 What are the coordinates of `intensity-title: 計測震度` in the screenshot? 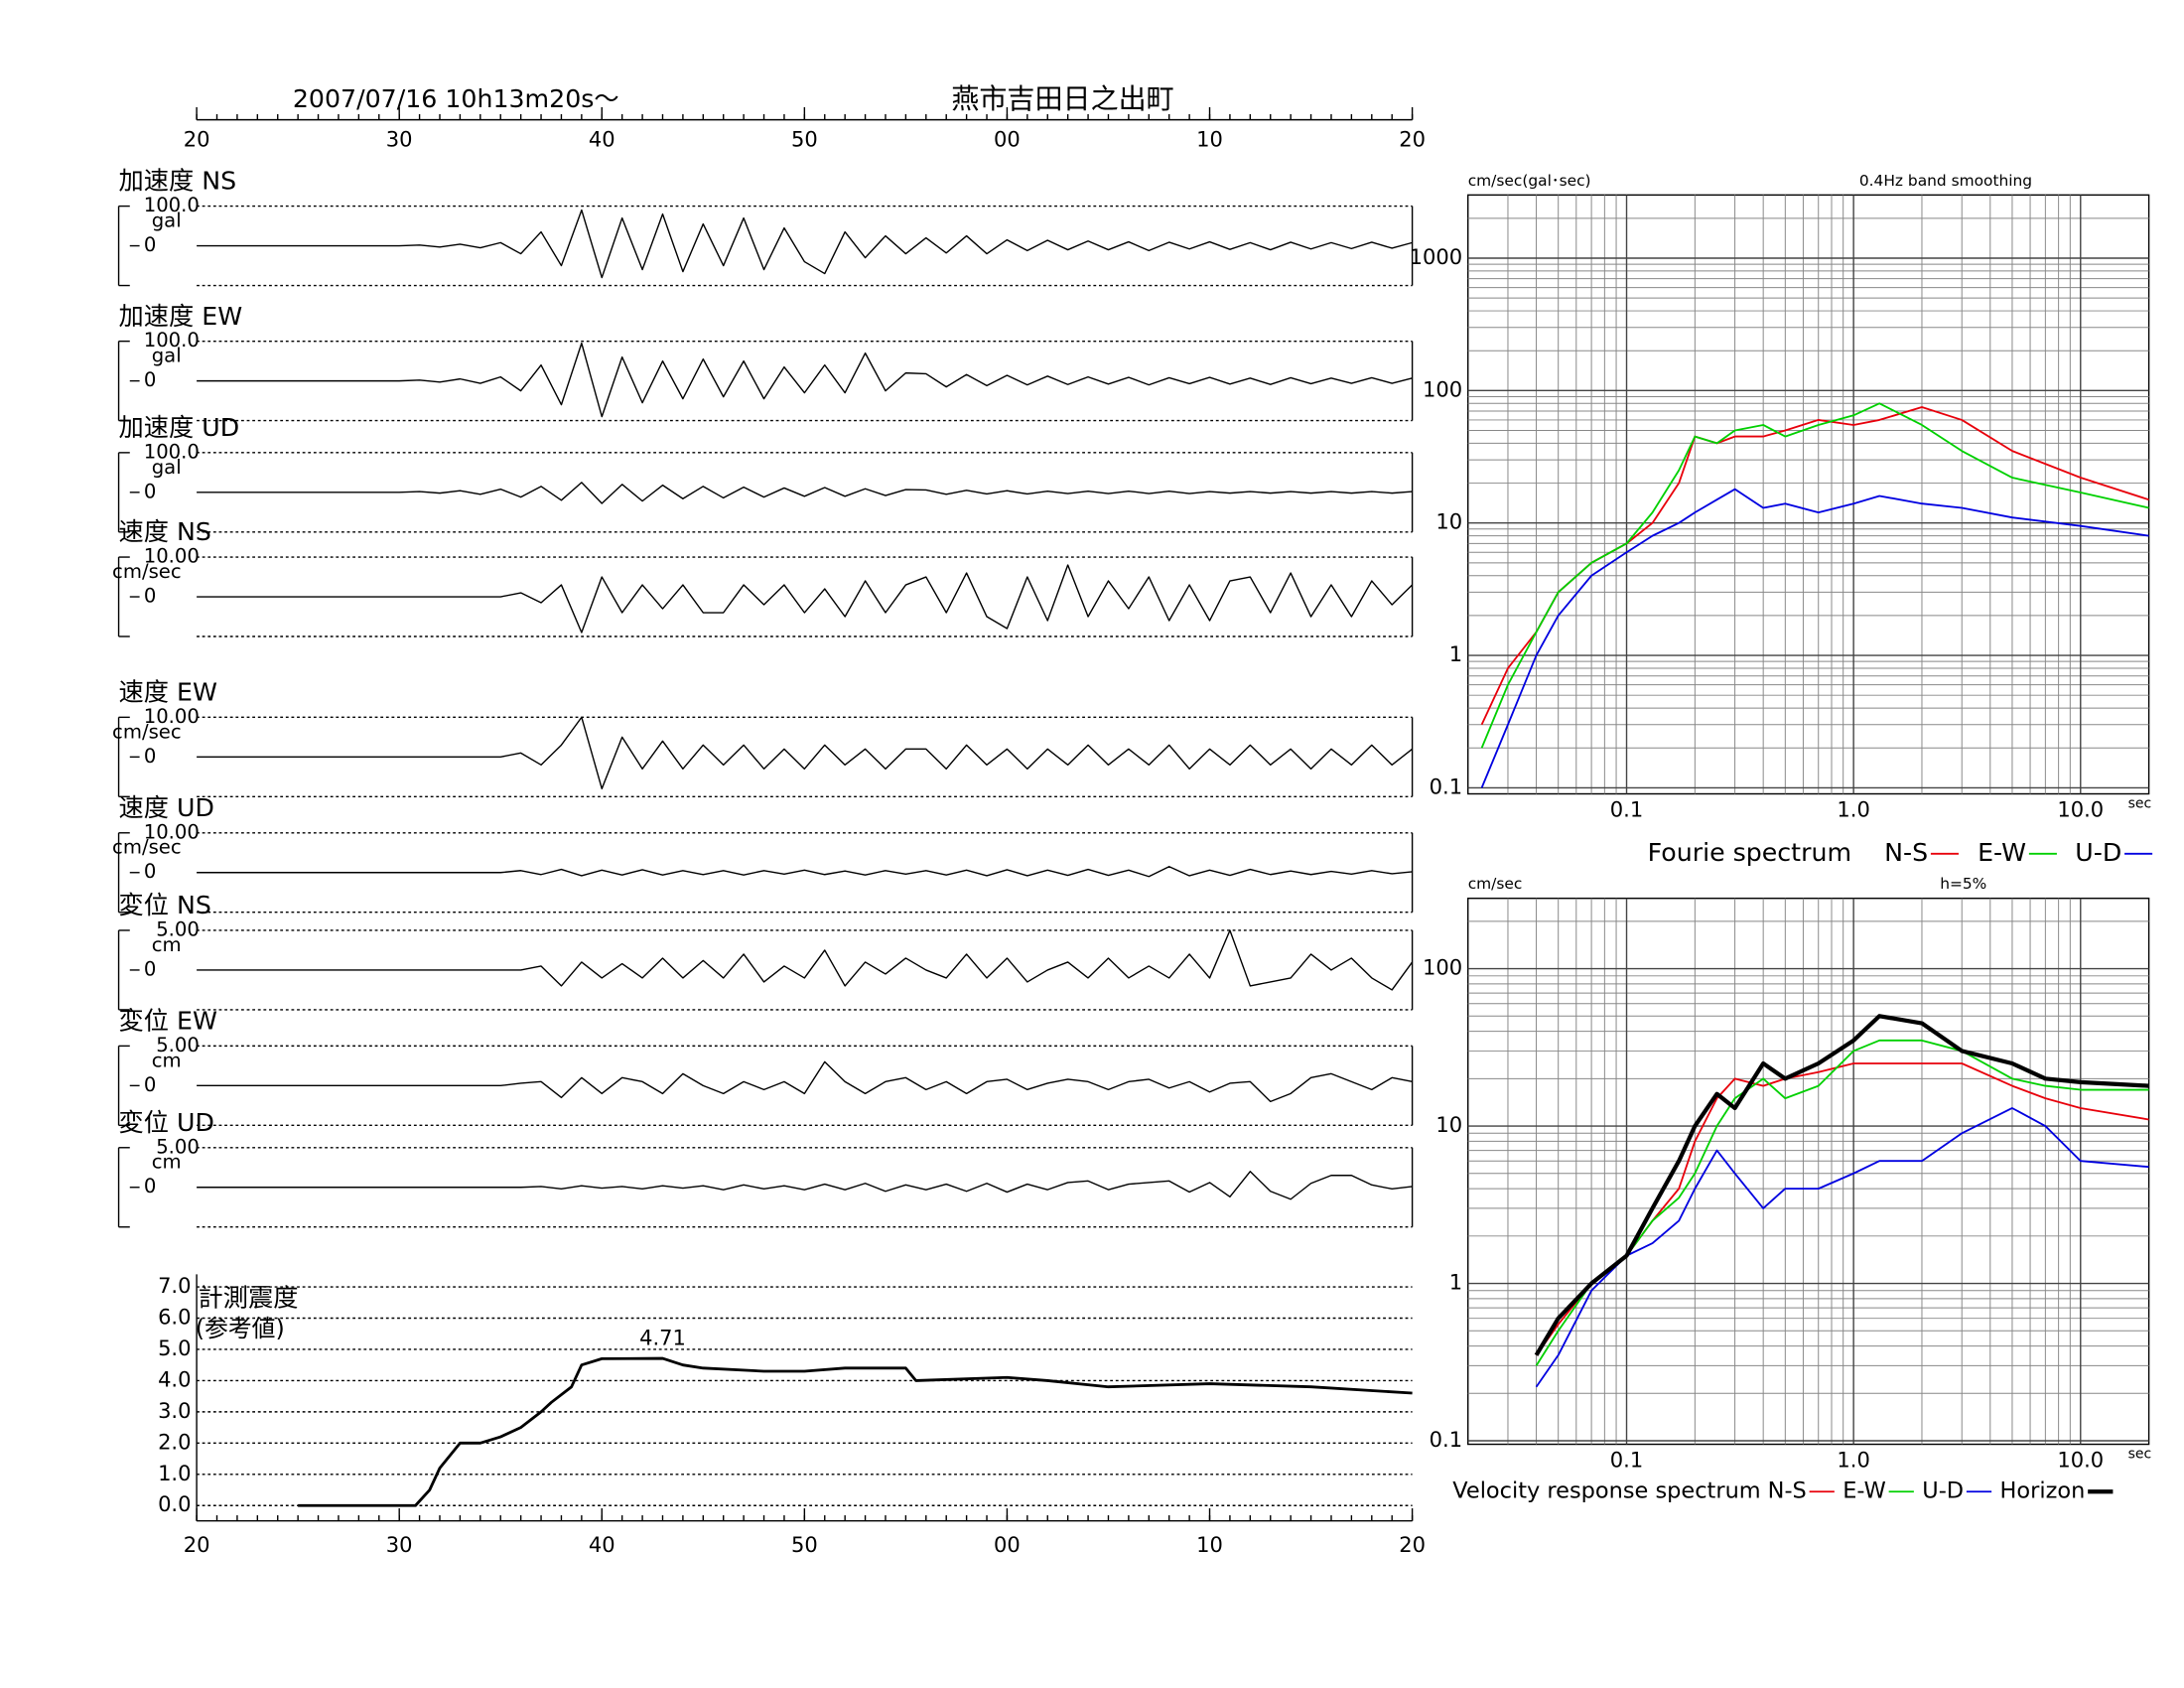 It's located at (249, 1298).